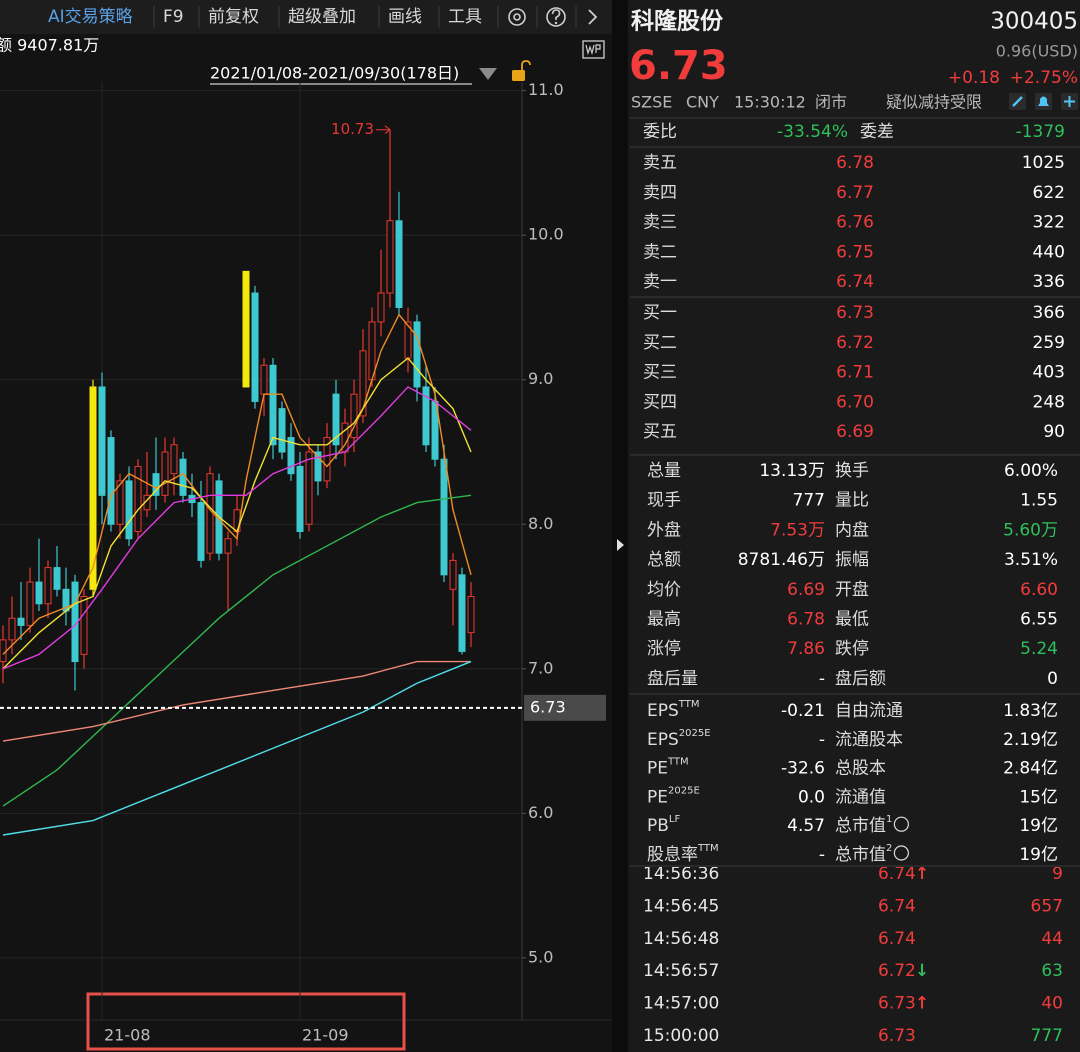 Image resolution: width=1080 pixels, height=1052 pixels. What do you see at coordinates (664, 471) in the screenshot?
I see `stat-label: 总量` at bounding box center [664, 471].